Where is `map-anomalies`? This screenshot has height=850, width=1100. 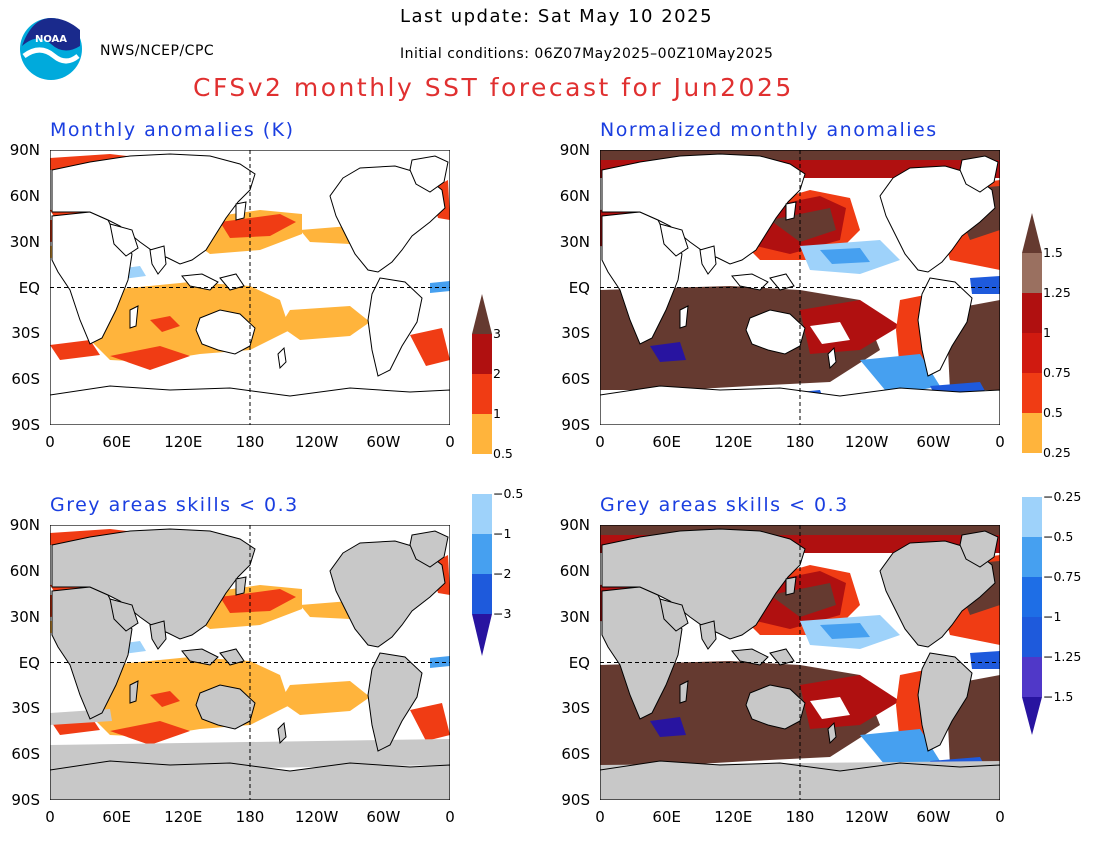 map-anomalies is located at coordinates (250, 287).